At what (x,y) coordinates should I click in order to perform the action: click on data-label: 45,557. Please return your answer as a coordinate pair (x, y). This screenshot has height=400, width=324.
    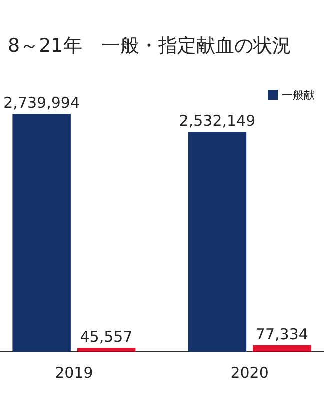
    Looking at the image, I should click on (106, 337).